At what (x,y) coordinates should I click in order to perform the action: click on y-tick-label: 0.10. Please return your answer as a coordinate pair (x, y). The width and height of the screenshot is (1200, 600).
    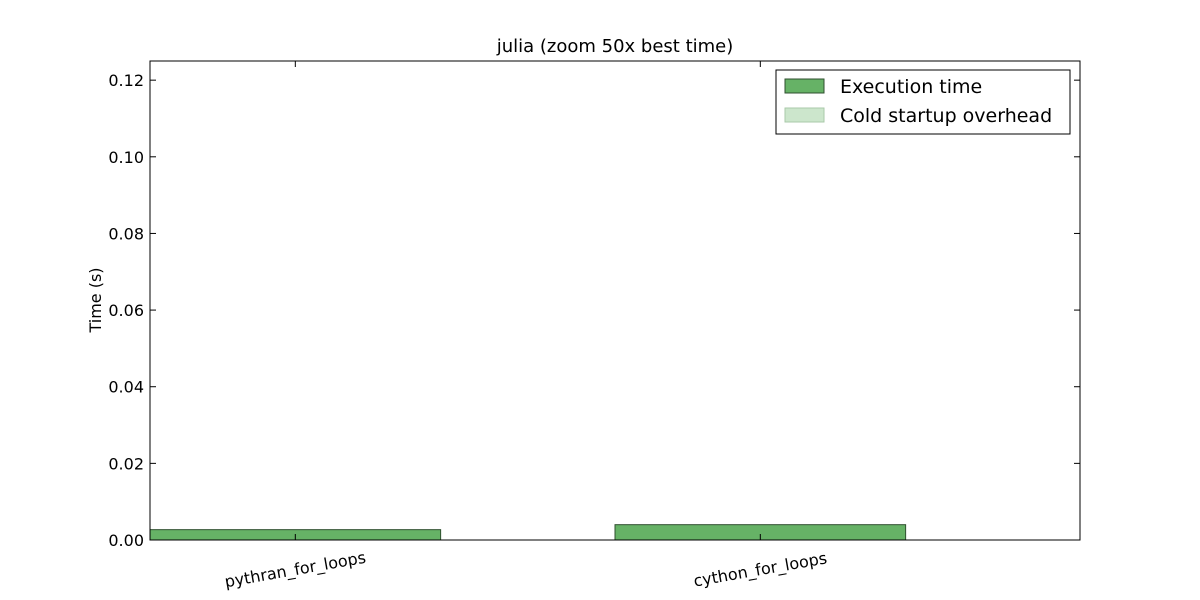
    Looking at the image, I should click on (126, 157).